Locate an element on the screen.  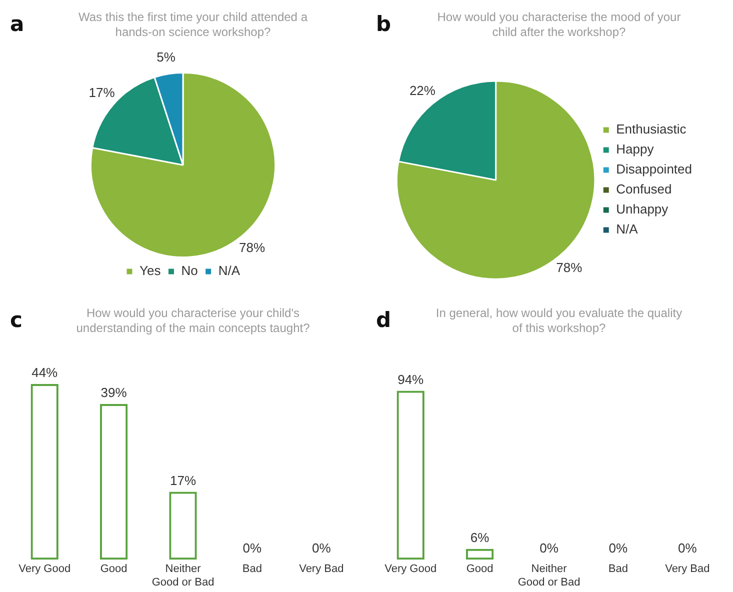
chart-title: How would you characterise the mood of your child after the workshop? is located at coordinates (559, 25).